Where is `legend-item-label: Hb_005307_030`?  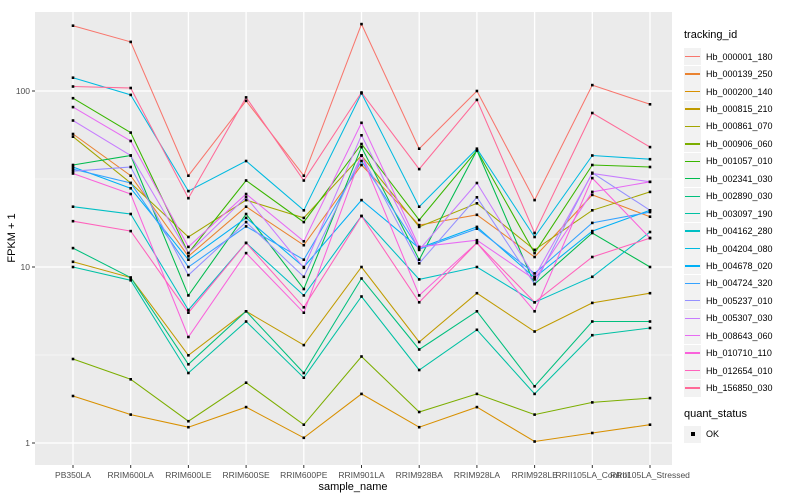
legend-item-label: Hb_005307_030 is located at coordinates (739, 318).